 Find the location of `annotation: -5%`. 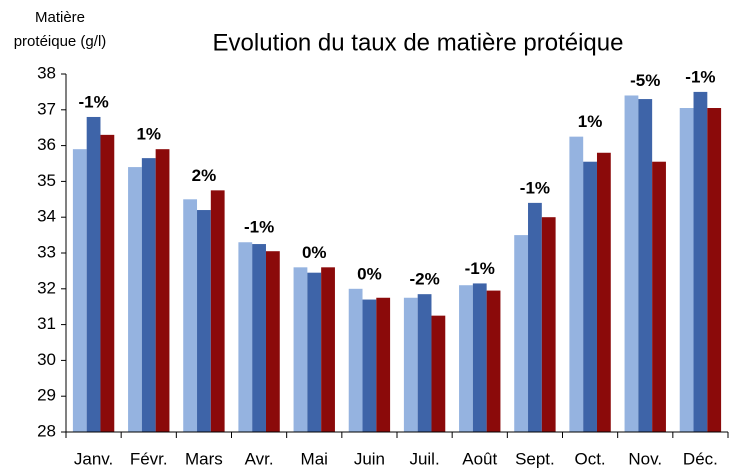

annotation: -5% is located at coordinates (645, 80).